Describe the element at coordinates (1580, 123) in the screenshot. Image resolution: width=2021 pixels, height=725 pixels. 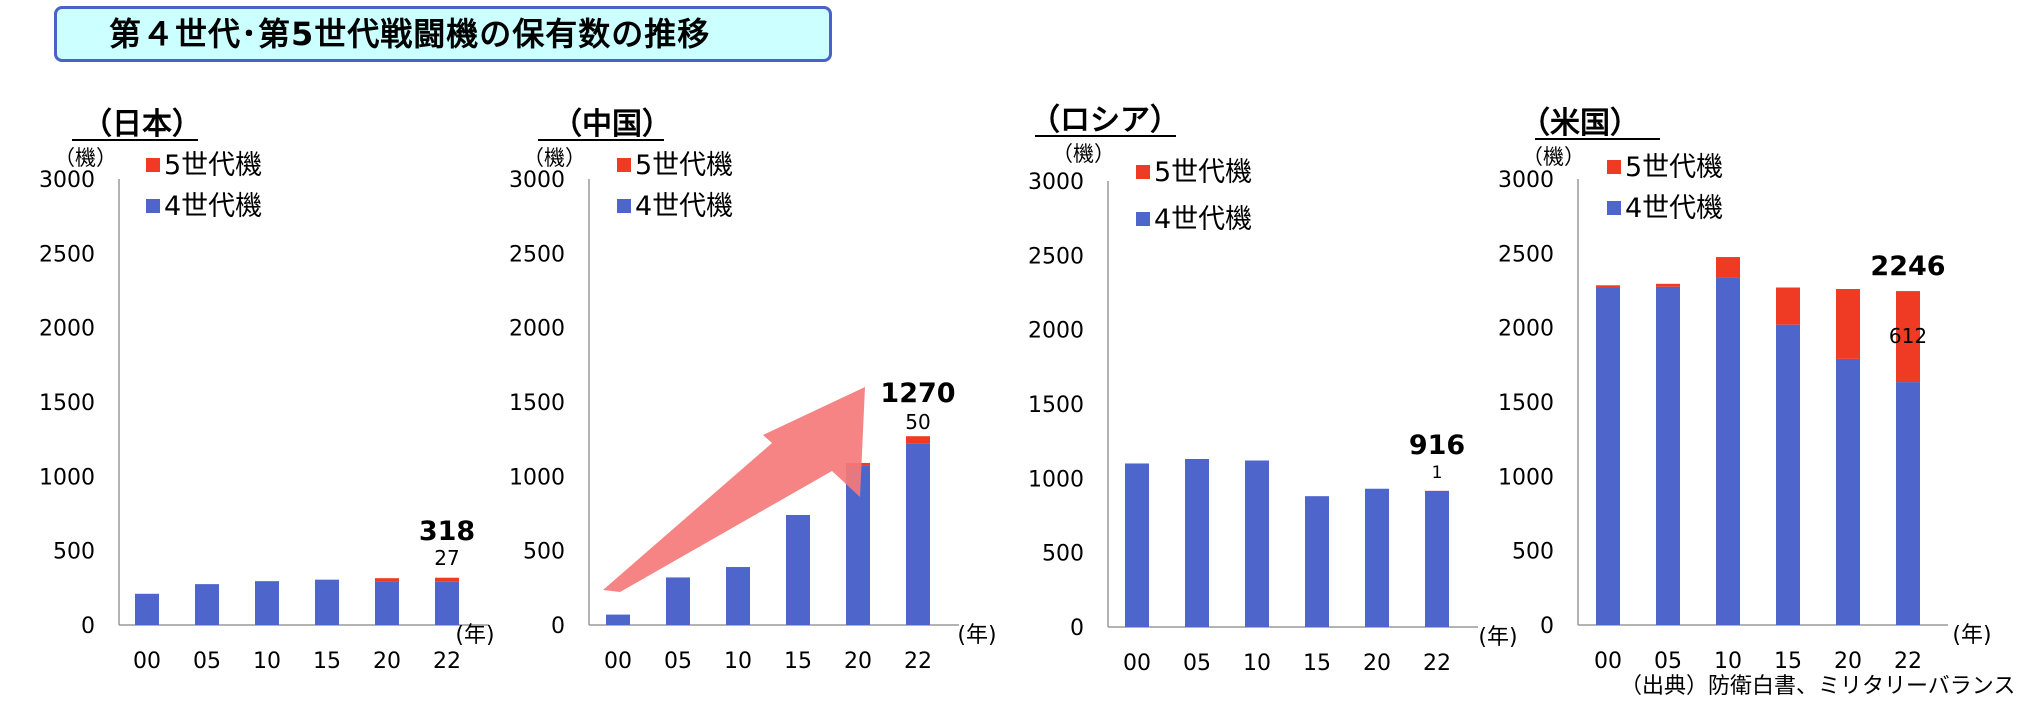
I see `panel-title: （米国）` at that location.